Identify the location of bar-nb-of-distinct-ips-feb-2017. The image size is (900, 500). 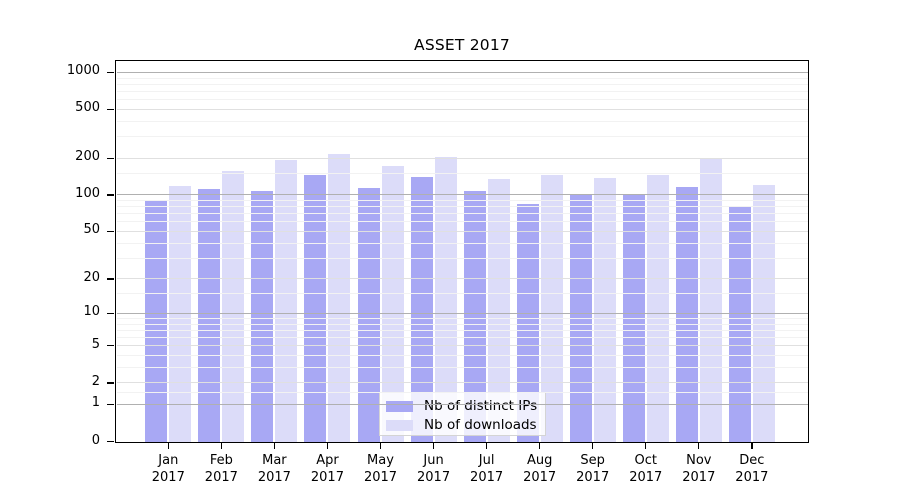
(209, 315).